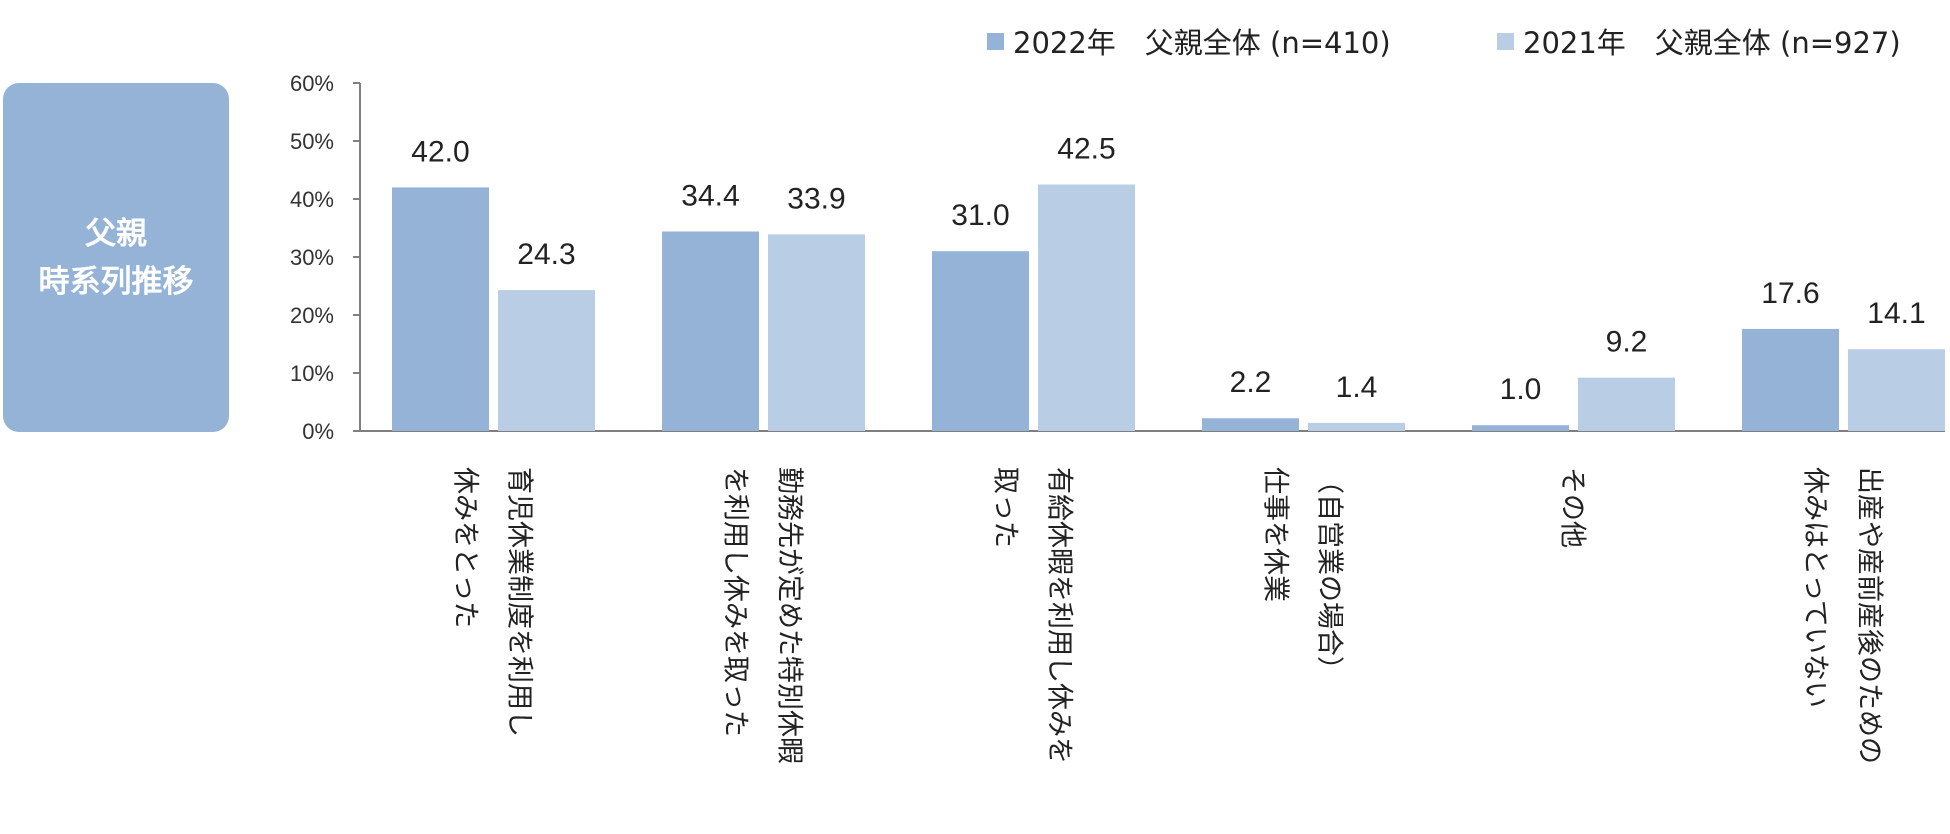 This screenshot has width=1950, height=834. Describe the element at coordinates (312, 257) in the screenshot. I see `y-tick-label: 30%` at that location.